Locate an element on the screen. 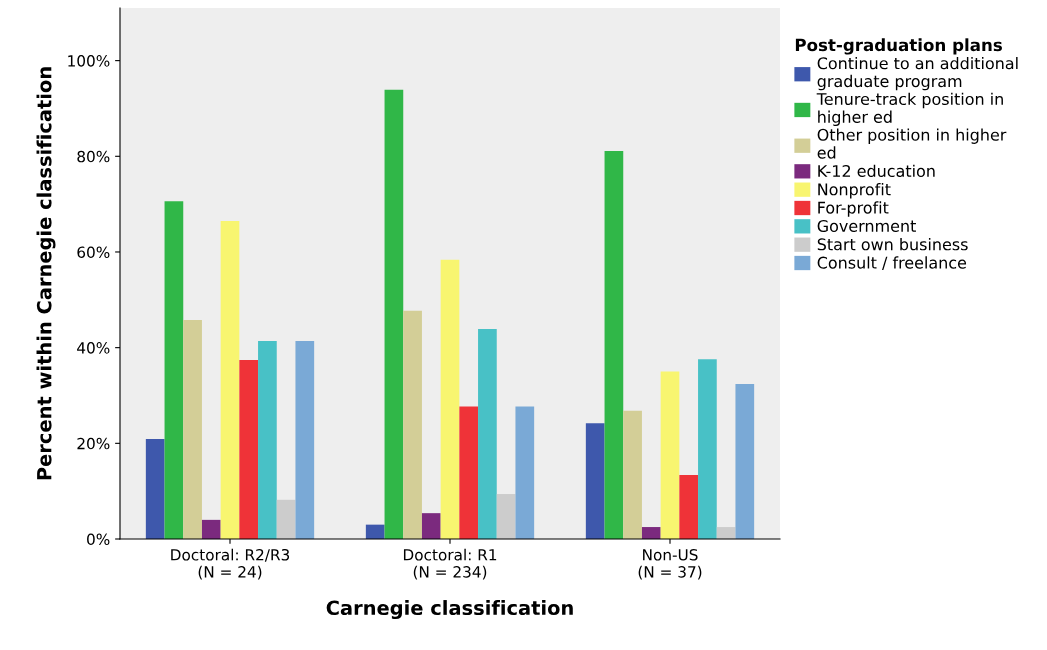  y-axis-title: Percent within Carnegie classification is located at coordinates (46, 273).